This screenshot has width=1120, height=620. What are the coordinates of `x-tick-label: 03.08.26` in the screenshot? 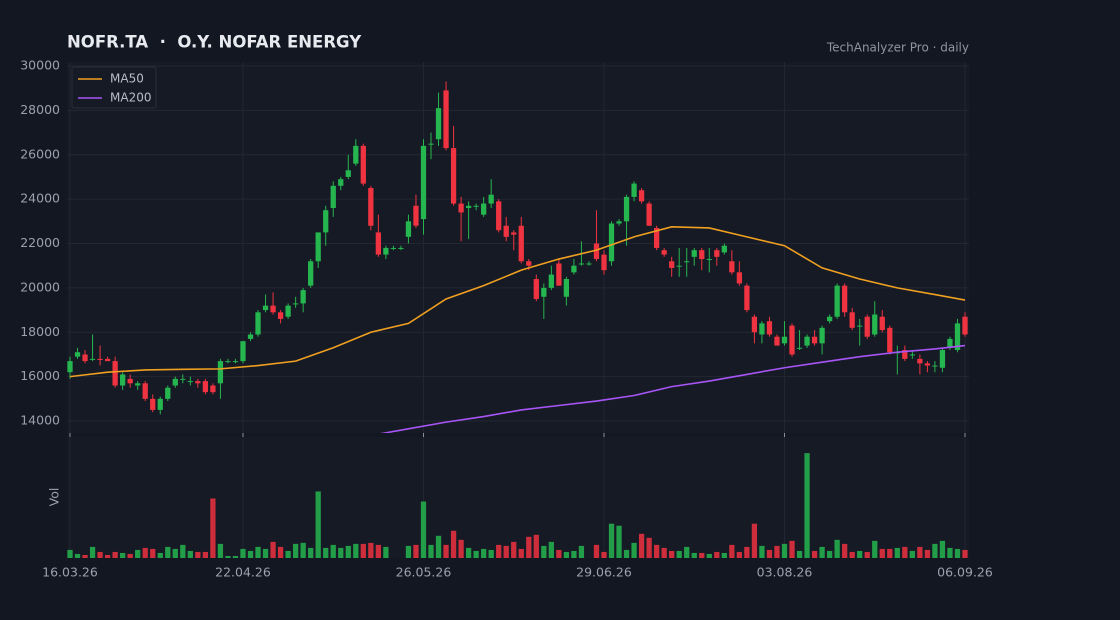 It's located at (785, 572).